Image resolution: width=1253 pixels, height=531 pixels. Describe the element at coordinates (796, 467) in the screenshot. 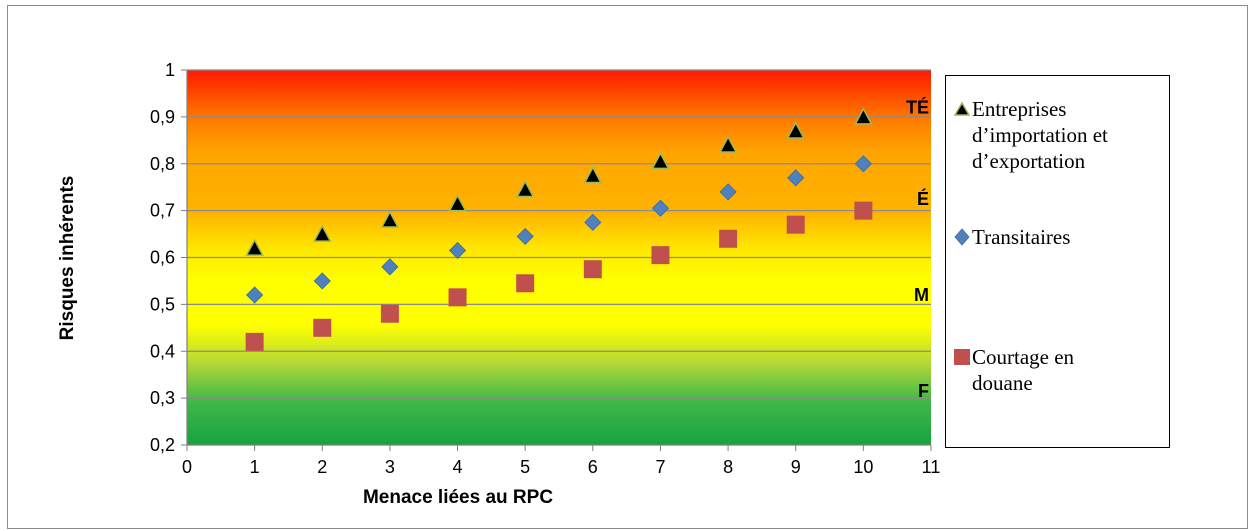

I see `x-tick-label: 9` at that location.